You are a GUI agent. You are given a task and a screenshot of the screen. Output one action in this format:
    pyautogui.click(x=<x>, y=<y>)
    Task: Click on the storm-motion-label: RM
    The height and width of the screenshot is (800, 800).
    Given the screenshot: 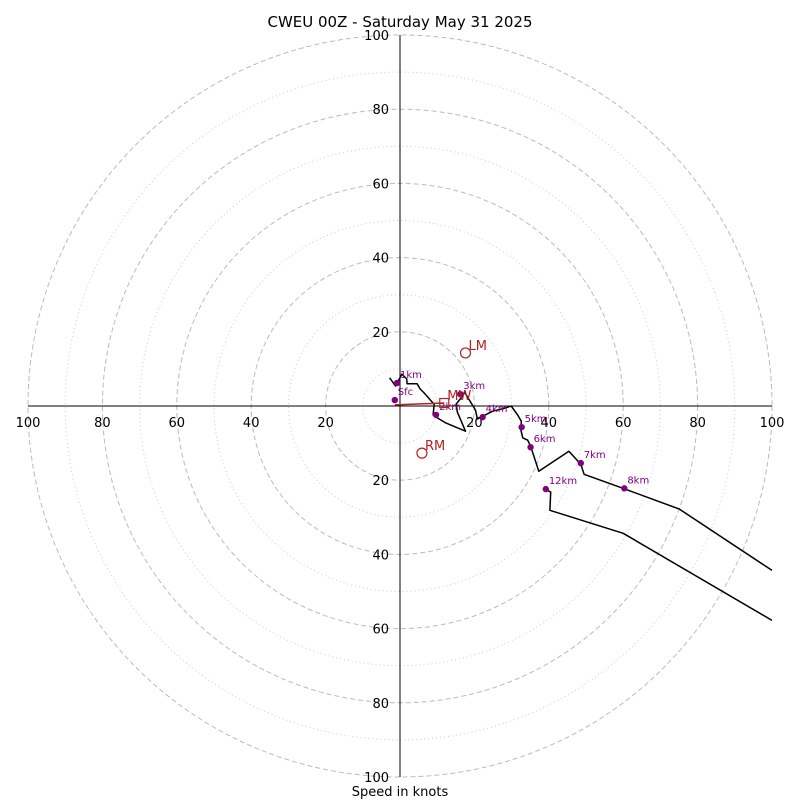 What is the action you would take?
    pyautogui.click(x=435, y=446)
    